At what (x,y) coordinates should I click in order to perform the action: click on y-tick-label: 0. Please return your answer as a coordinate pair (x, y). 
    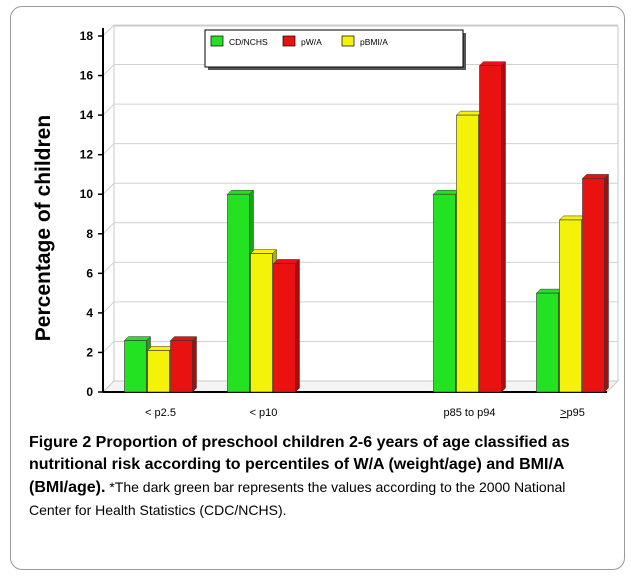
    Looking at the image, I should click on (89, 392).